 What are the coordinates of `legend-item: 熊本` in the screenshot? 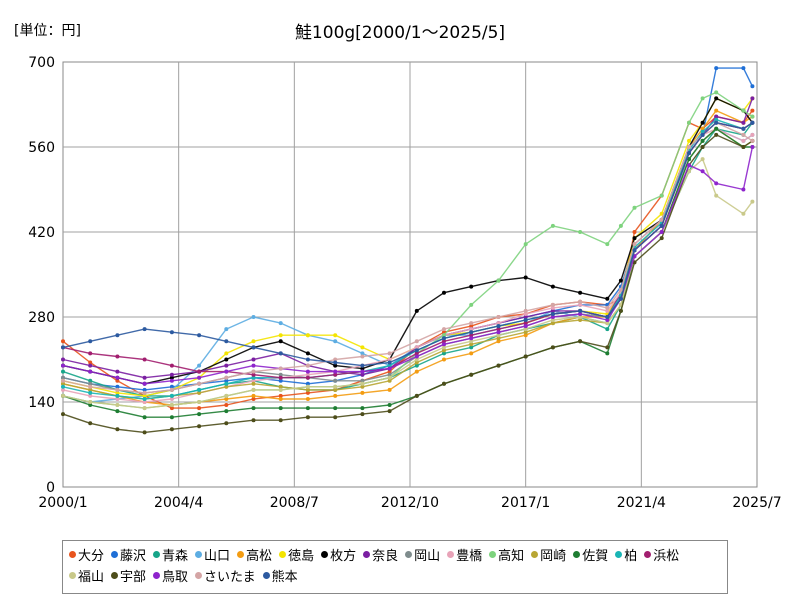 It's located at (280, 575).